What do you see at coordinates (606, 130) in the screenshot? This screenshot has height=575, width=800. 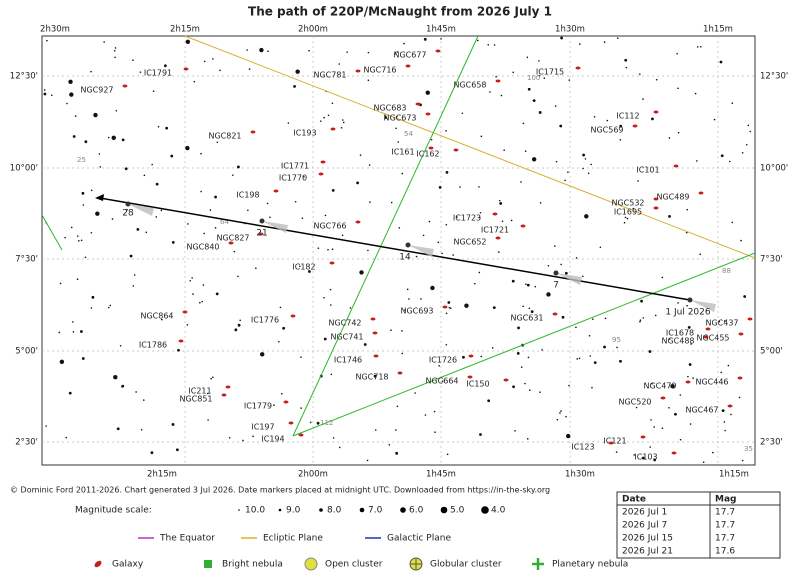 I see `object-label: NGC569` at bounding box center [606, 130].